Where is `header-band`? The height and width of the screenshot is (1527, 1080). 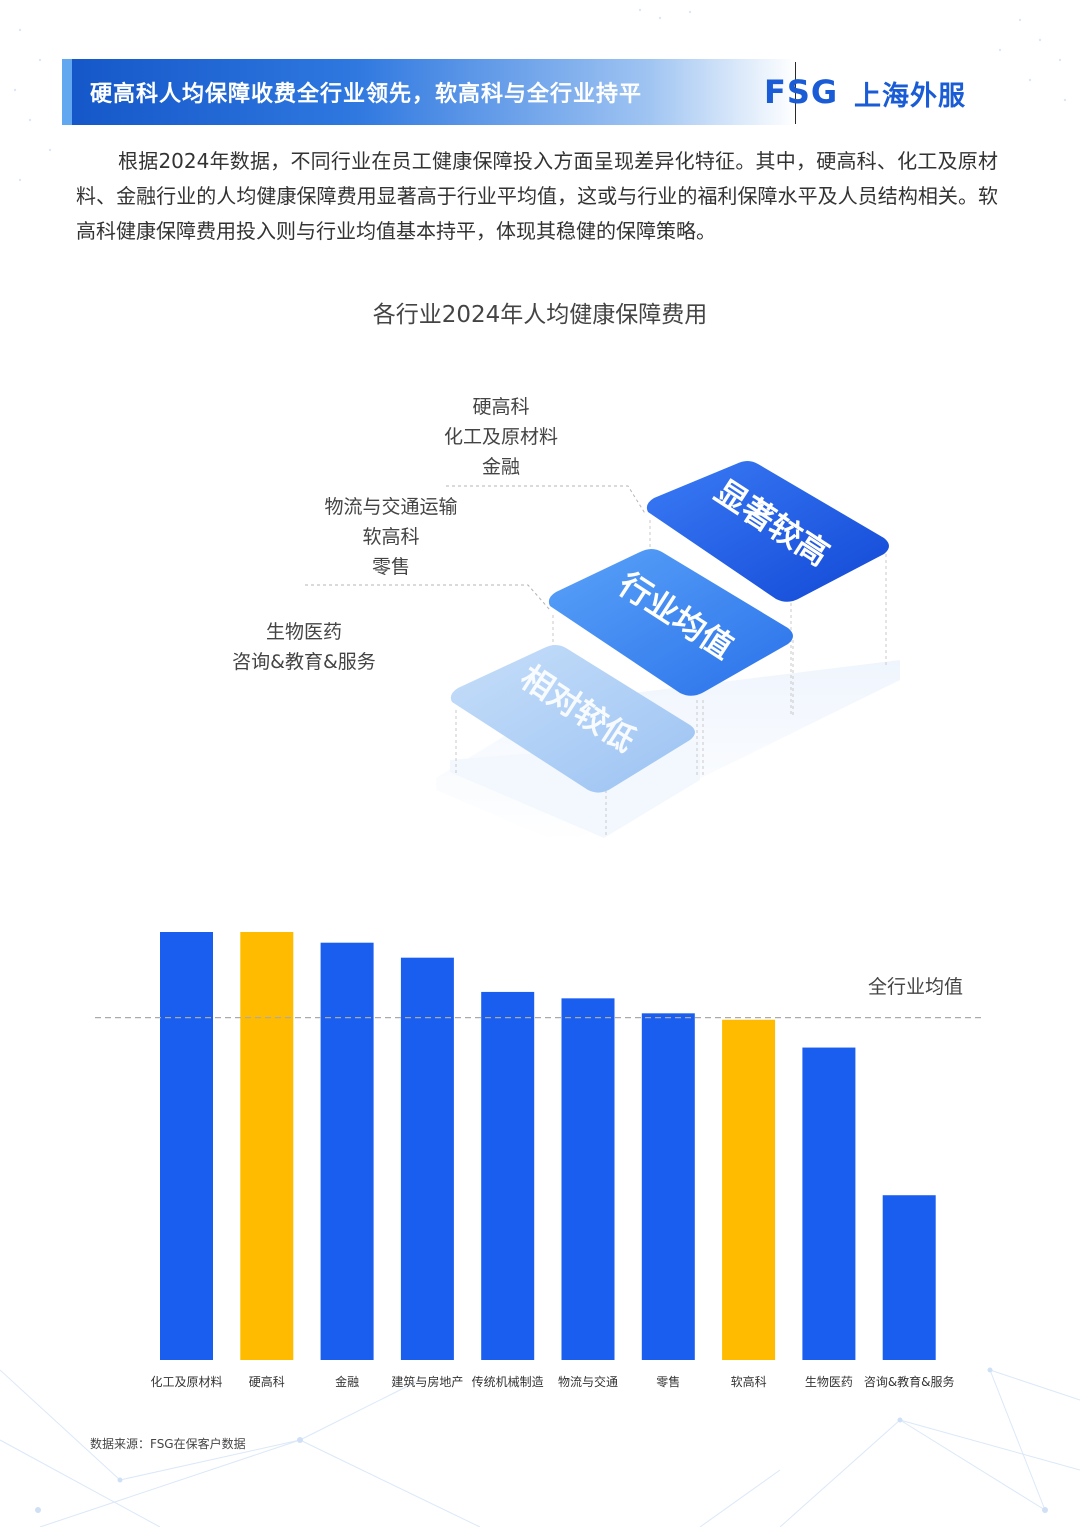
header-band is located at coordinates (428, 92).